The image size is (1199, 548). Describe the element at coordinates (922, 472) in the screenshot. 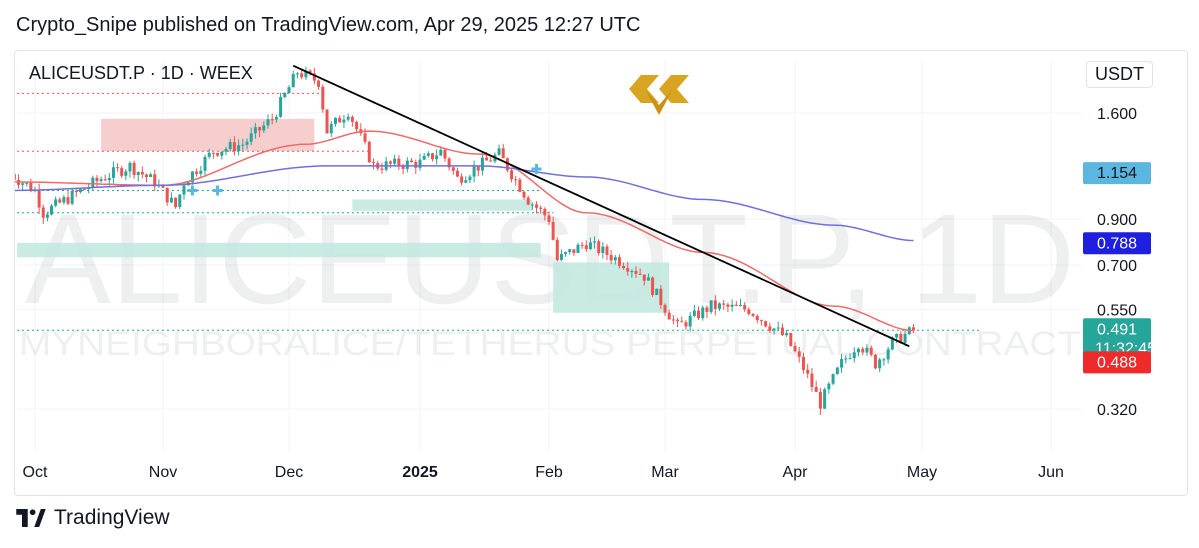

I see `x-tick-label: May` at that location.